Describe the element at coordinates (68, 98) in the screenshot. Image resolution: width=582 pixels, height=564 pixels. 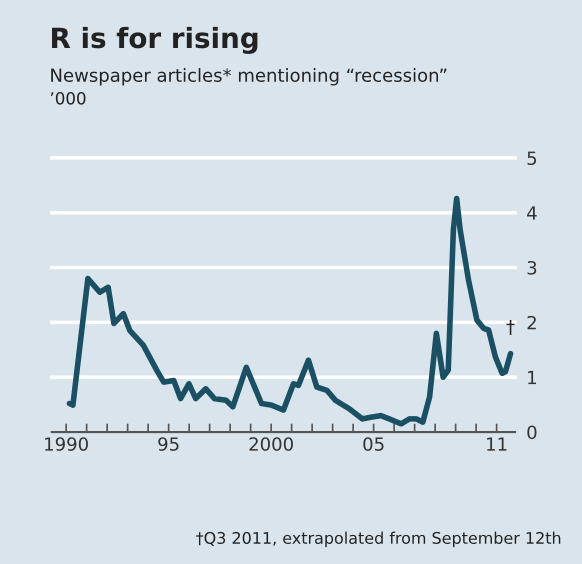
I see `y-axis-title: ’000` at that location.